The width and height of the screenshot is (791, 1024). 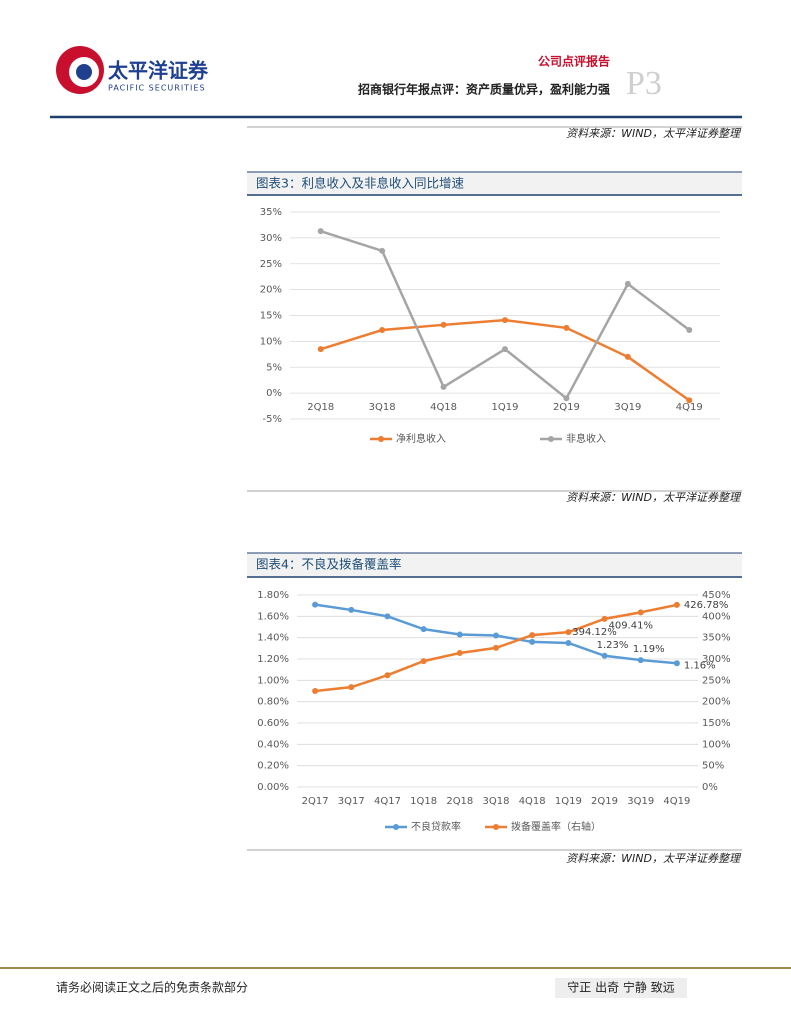 I want to click on y2-tick-label: 400%, so click(x=716, y=616).